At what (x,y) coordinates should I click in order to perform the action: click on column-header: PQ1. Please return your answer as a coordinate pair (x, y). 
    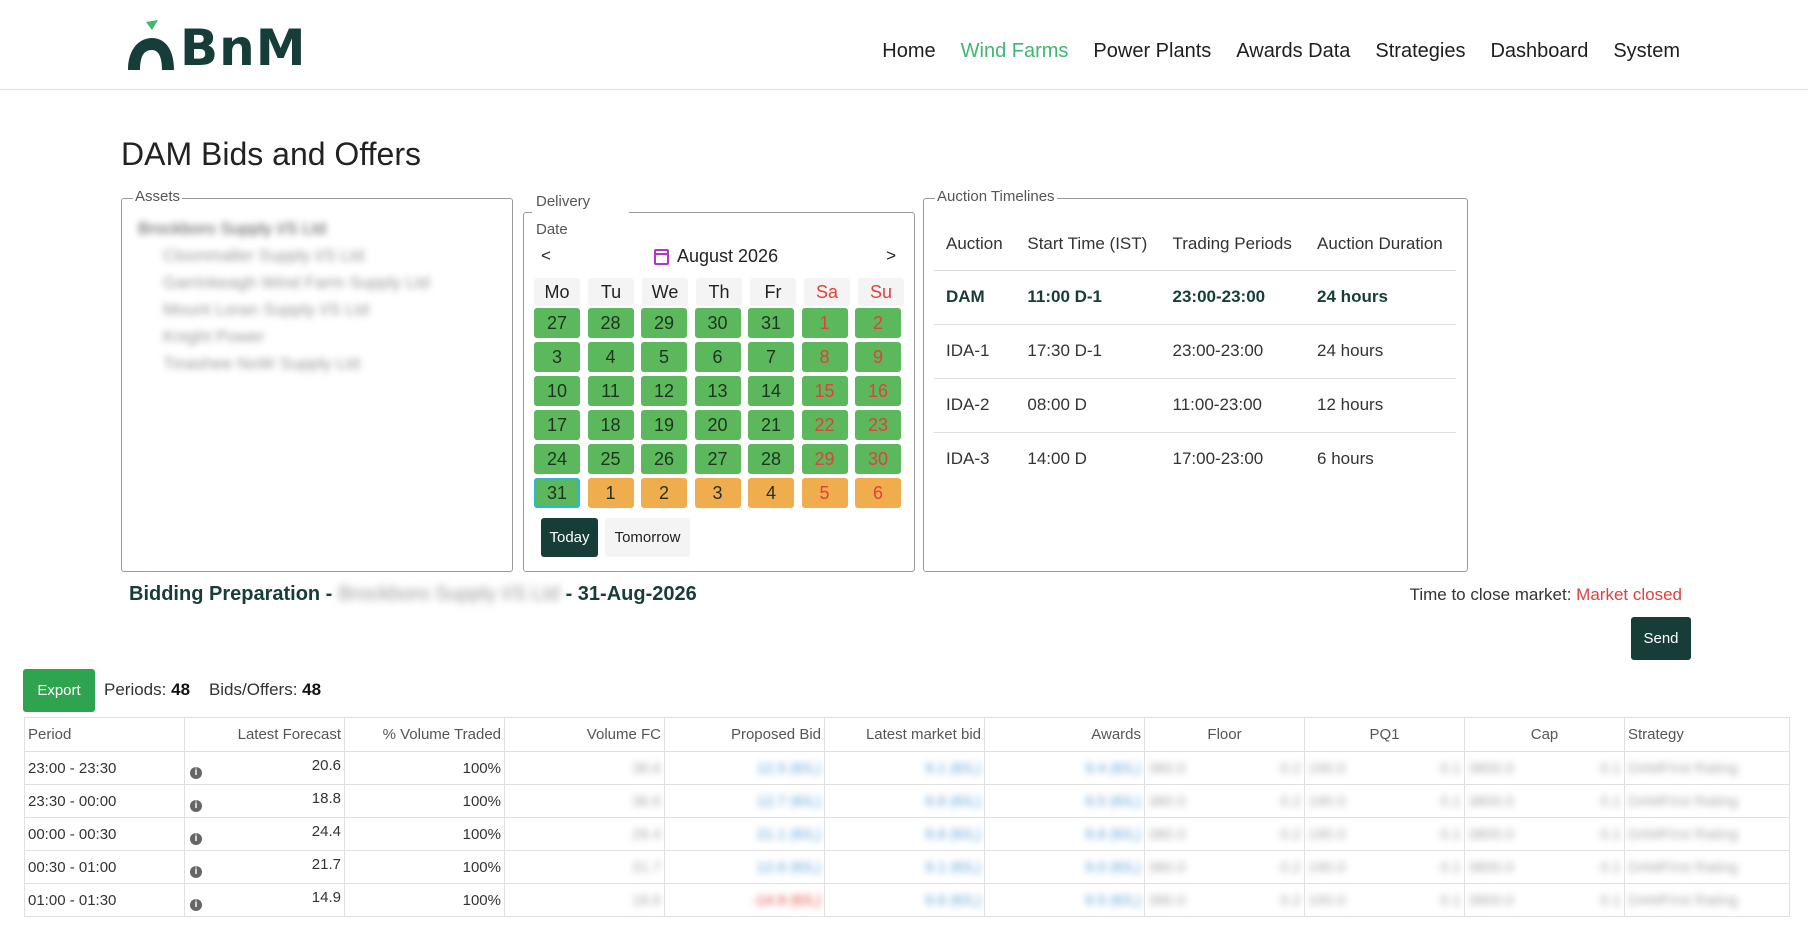
    Looking at the image, I should click on (1384, 734).